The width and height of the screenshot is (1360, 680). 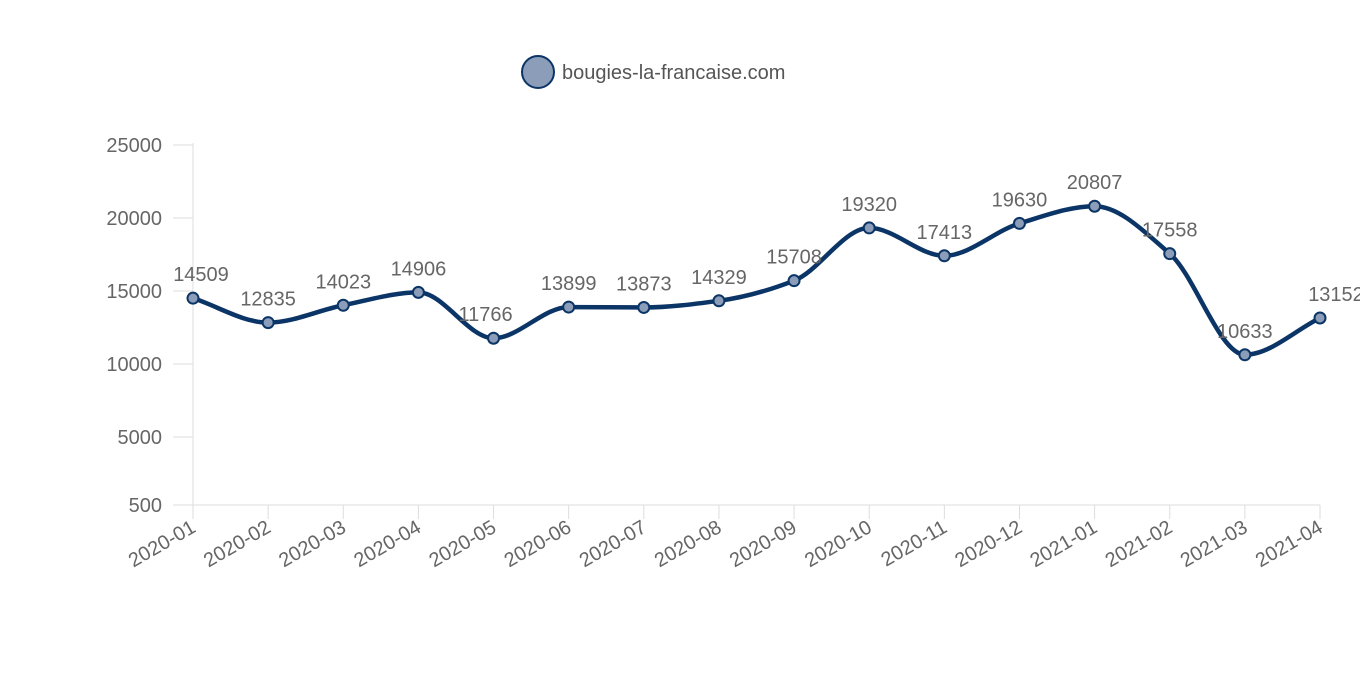 I want to click on data-label: 15708, so click(x=794, y=258).